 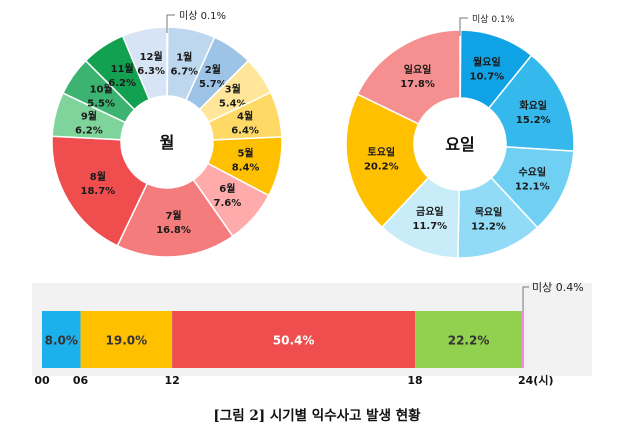 I want to click on bar-tick-label-1: 00, so click(x=42, y=380).